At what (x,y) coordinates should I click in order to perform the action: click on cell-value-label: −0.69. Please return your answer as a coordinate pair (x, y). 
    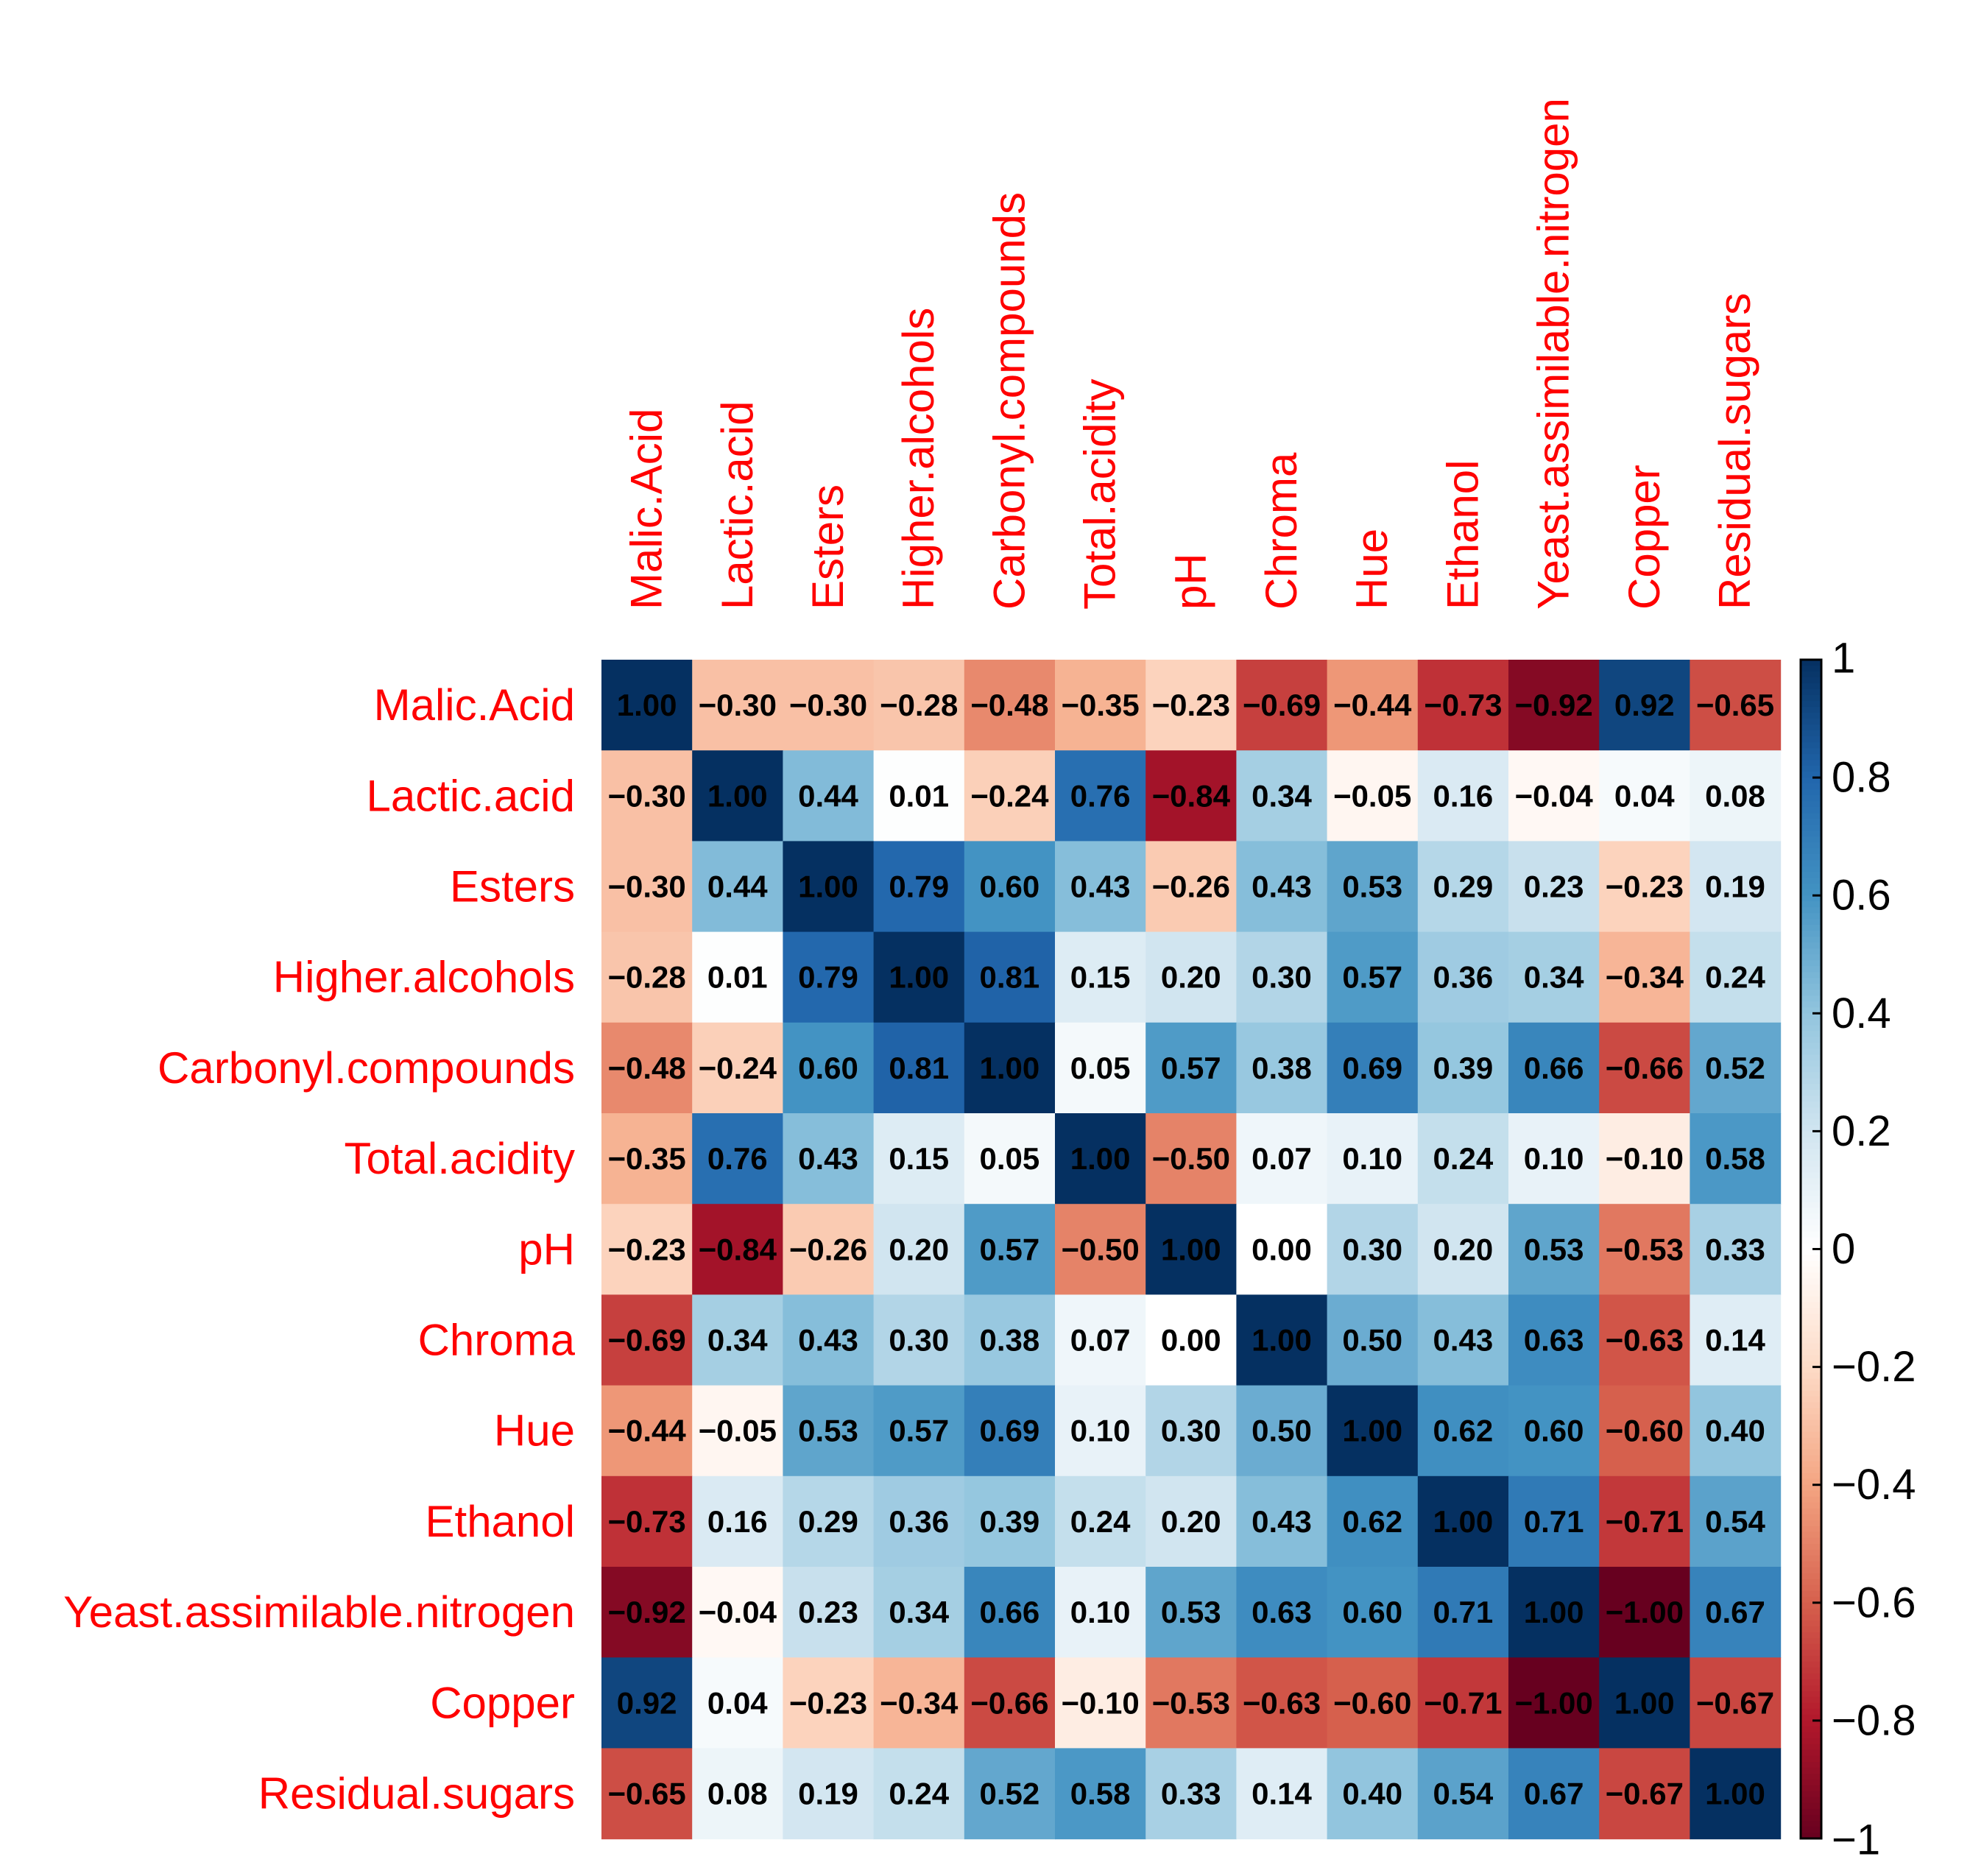
    Looking at the image, I should click on (1282, 705).